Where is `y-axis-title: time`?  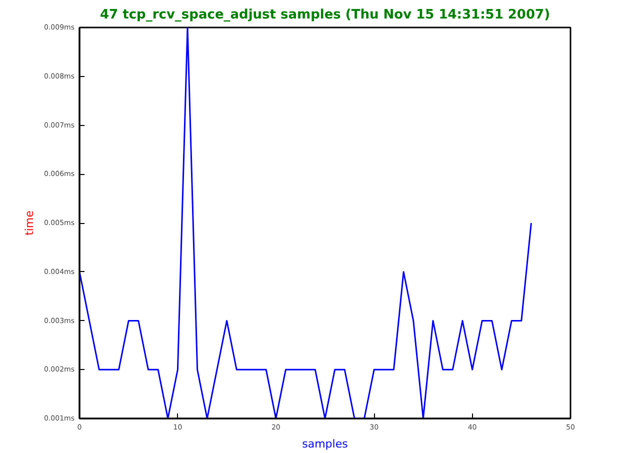 y-axis-title: time is located at coordinates (29, 223).